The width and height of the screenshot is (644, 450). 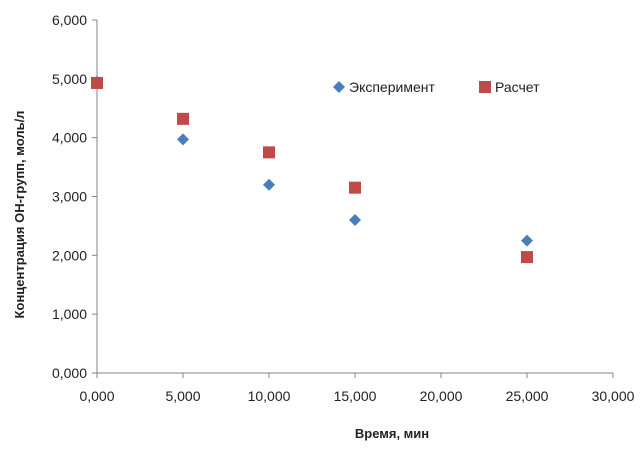 What do you see at coordinates (613, 396) in the screenshot?
I see `x-tick-label: 30,000` at bounding box center [613, 396].